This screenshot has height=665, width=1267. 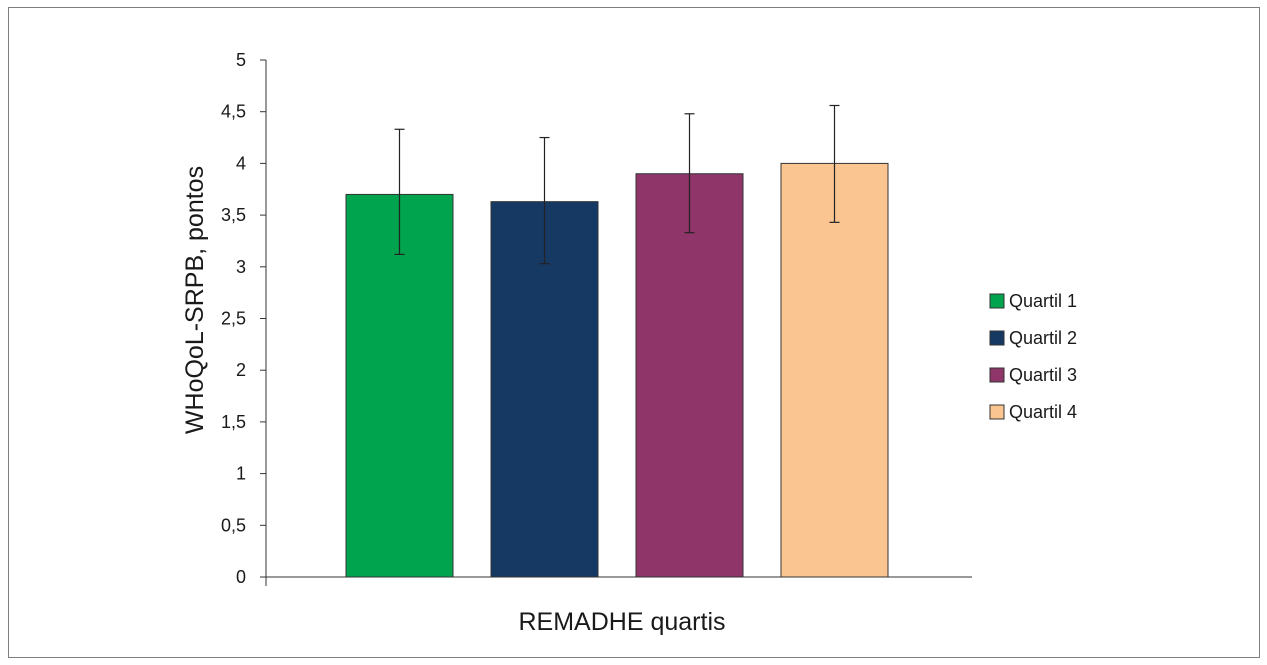 I want to click on legend-label: Quartil 3, so click(x=1043, y=375).